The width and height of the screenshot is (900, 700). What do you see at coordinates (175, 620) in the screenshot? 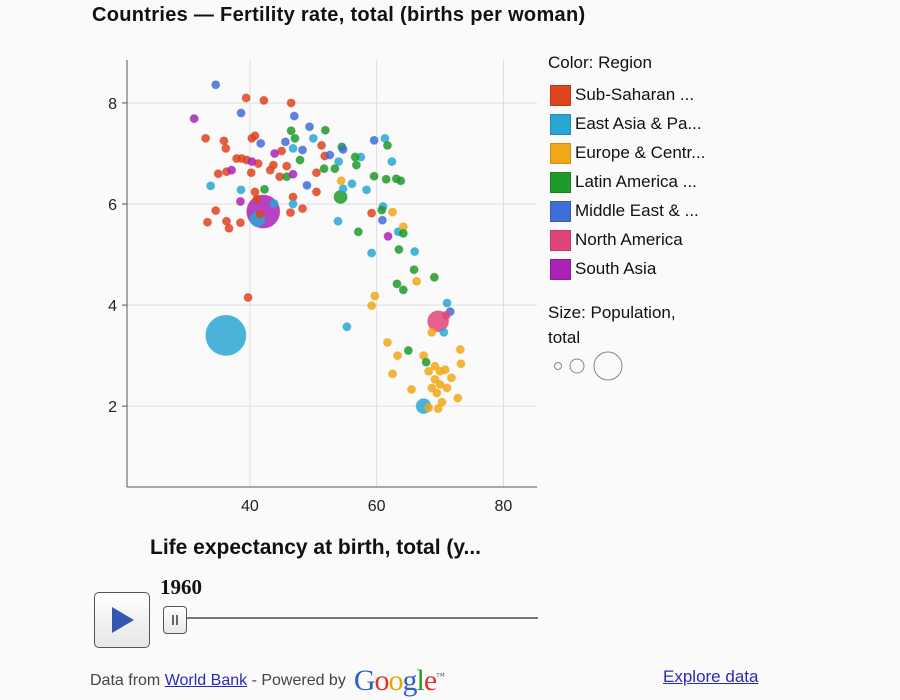
I see `timeline-slider-handle` at bounding box center [175, 620].